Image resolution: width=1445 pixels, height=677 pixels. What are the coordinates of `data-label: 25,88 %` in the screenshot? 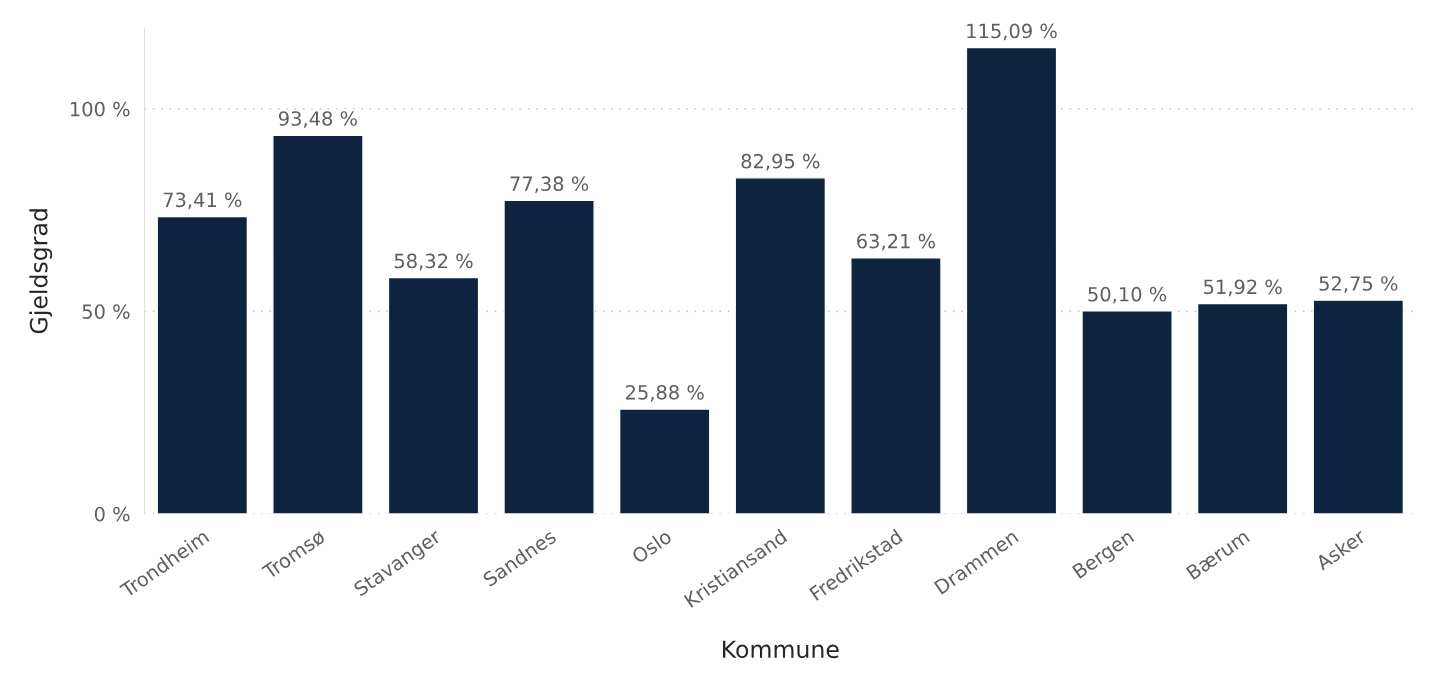 It's located at (664, 393).